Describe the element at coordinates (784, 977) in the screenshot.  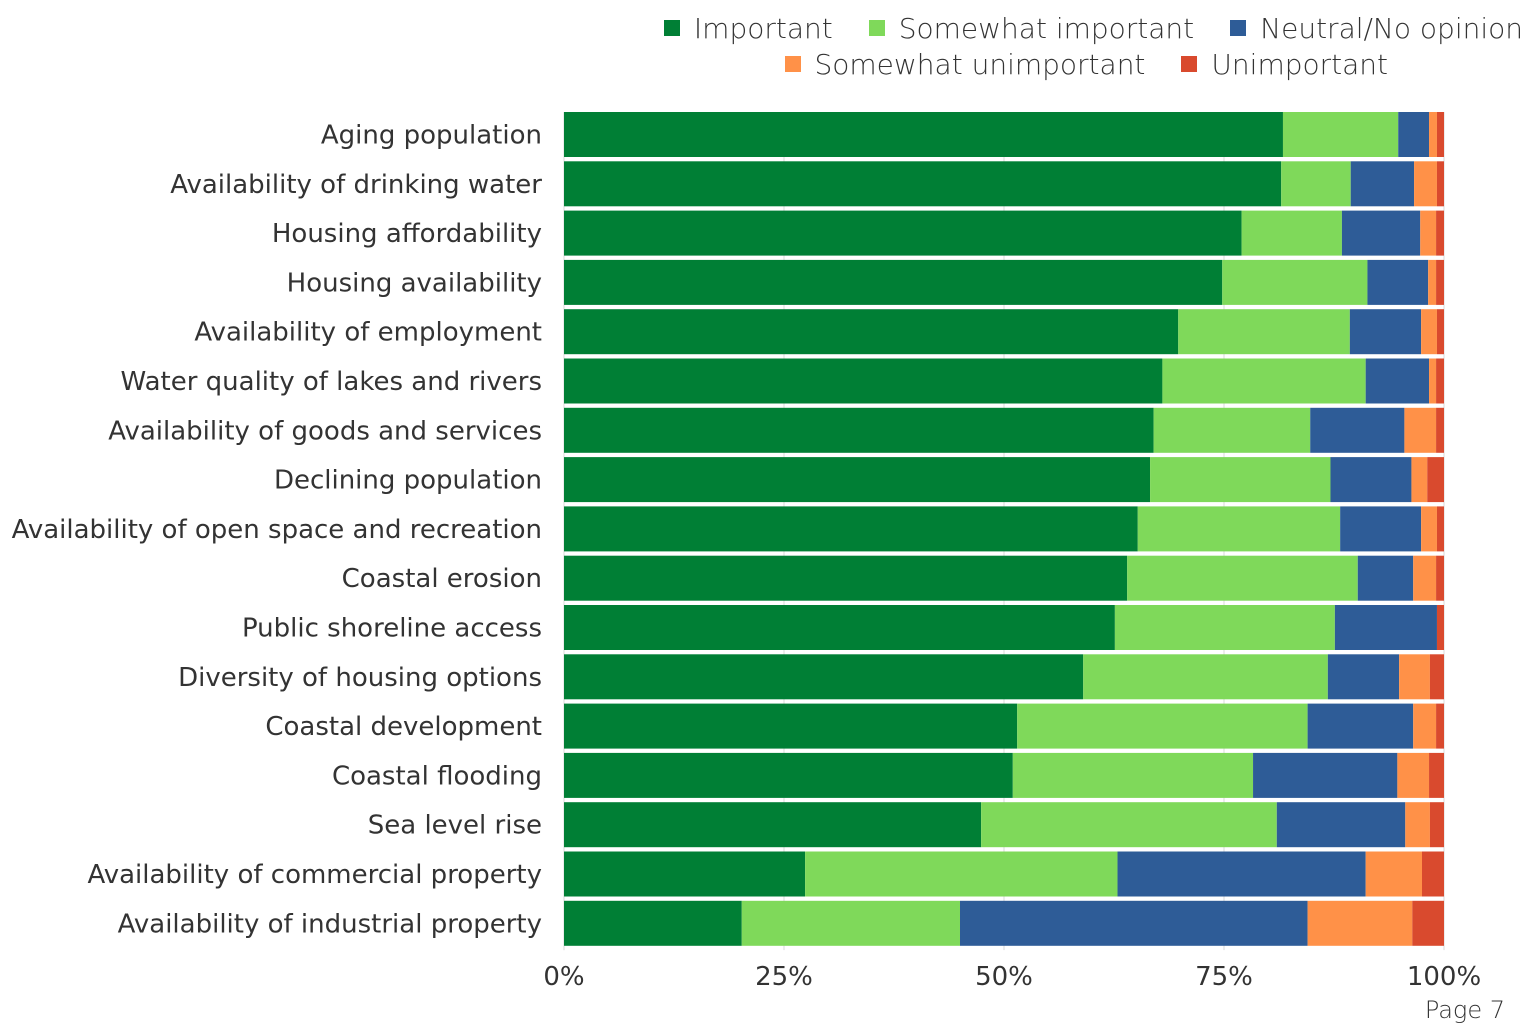
I see `x-tick-label: 25%` at that location.